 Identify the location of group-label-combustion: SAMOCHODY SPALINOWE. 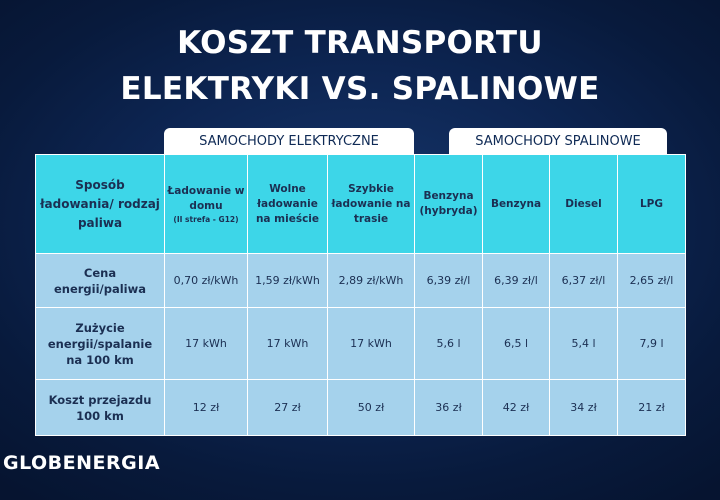
(558, 142).